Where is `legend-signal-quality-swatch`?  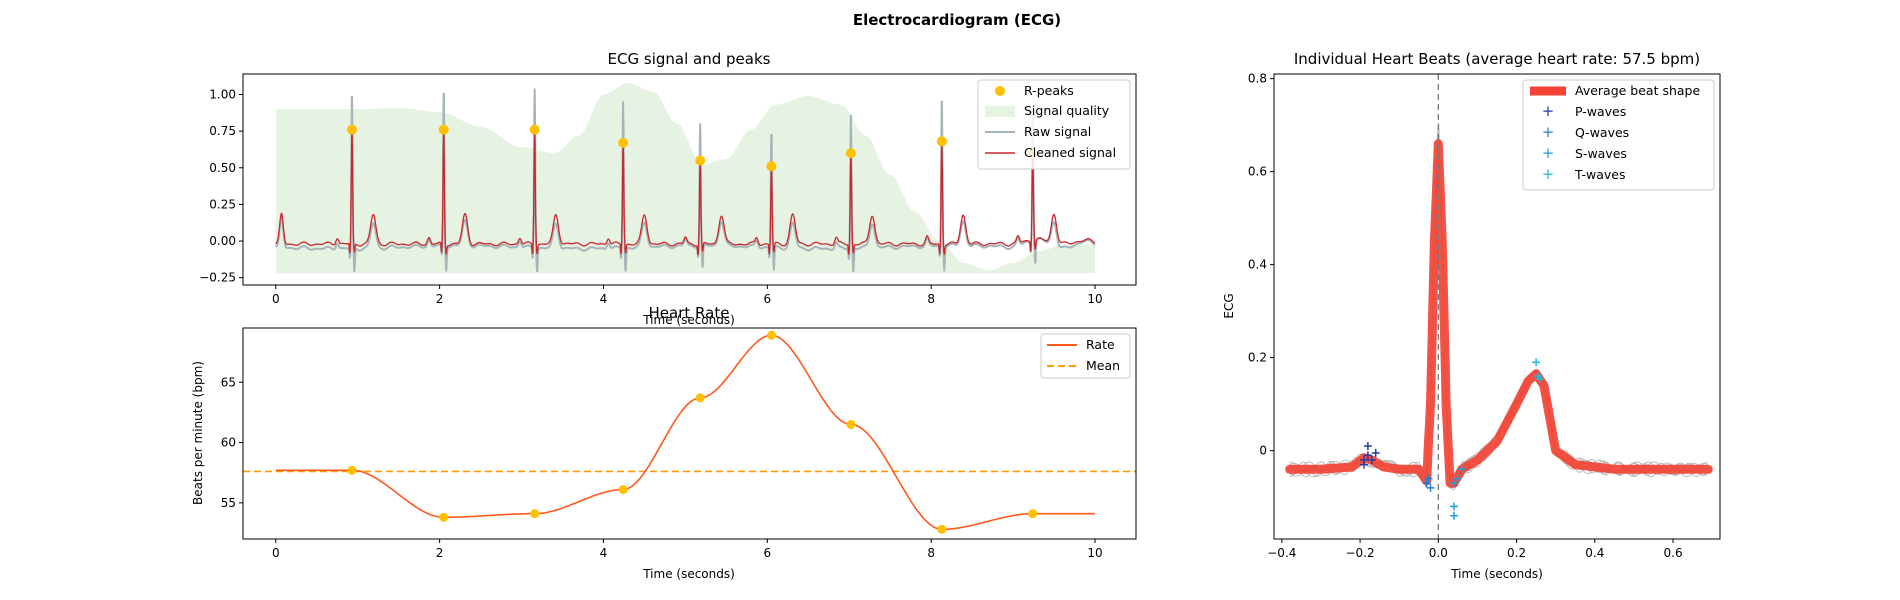
legend-signal-quality-swatch is located at coordinates (1000, 111).